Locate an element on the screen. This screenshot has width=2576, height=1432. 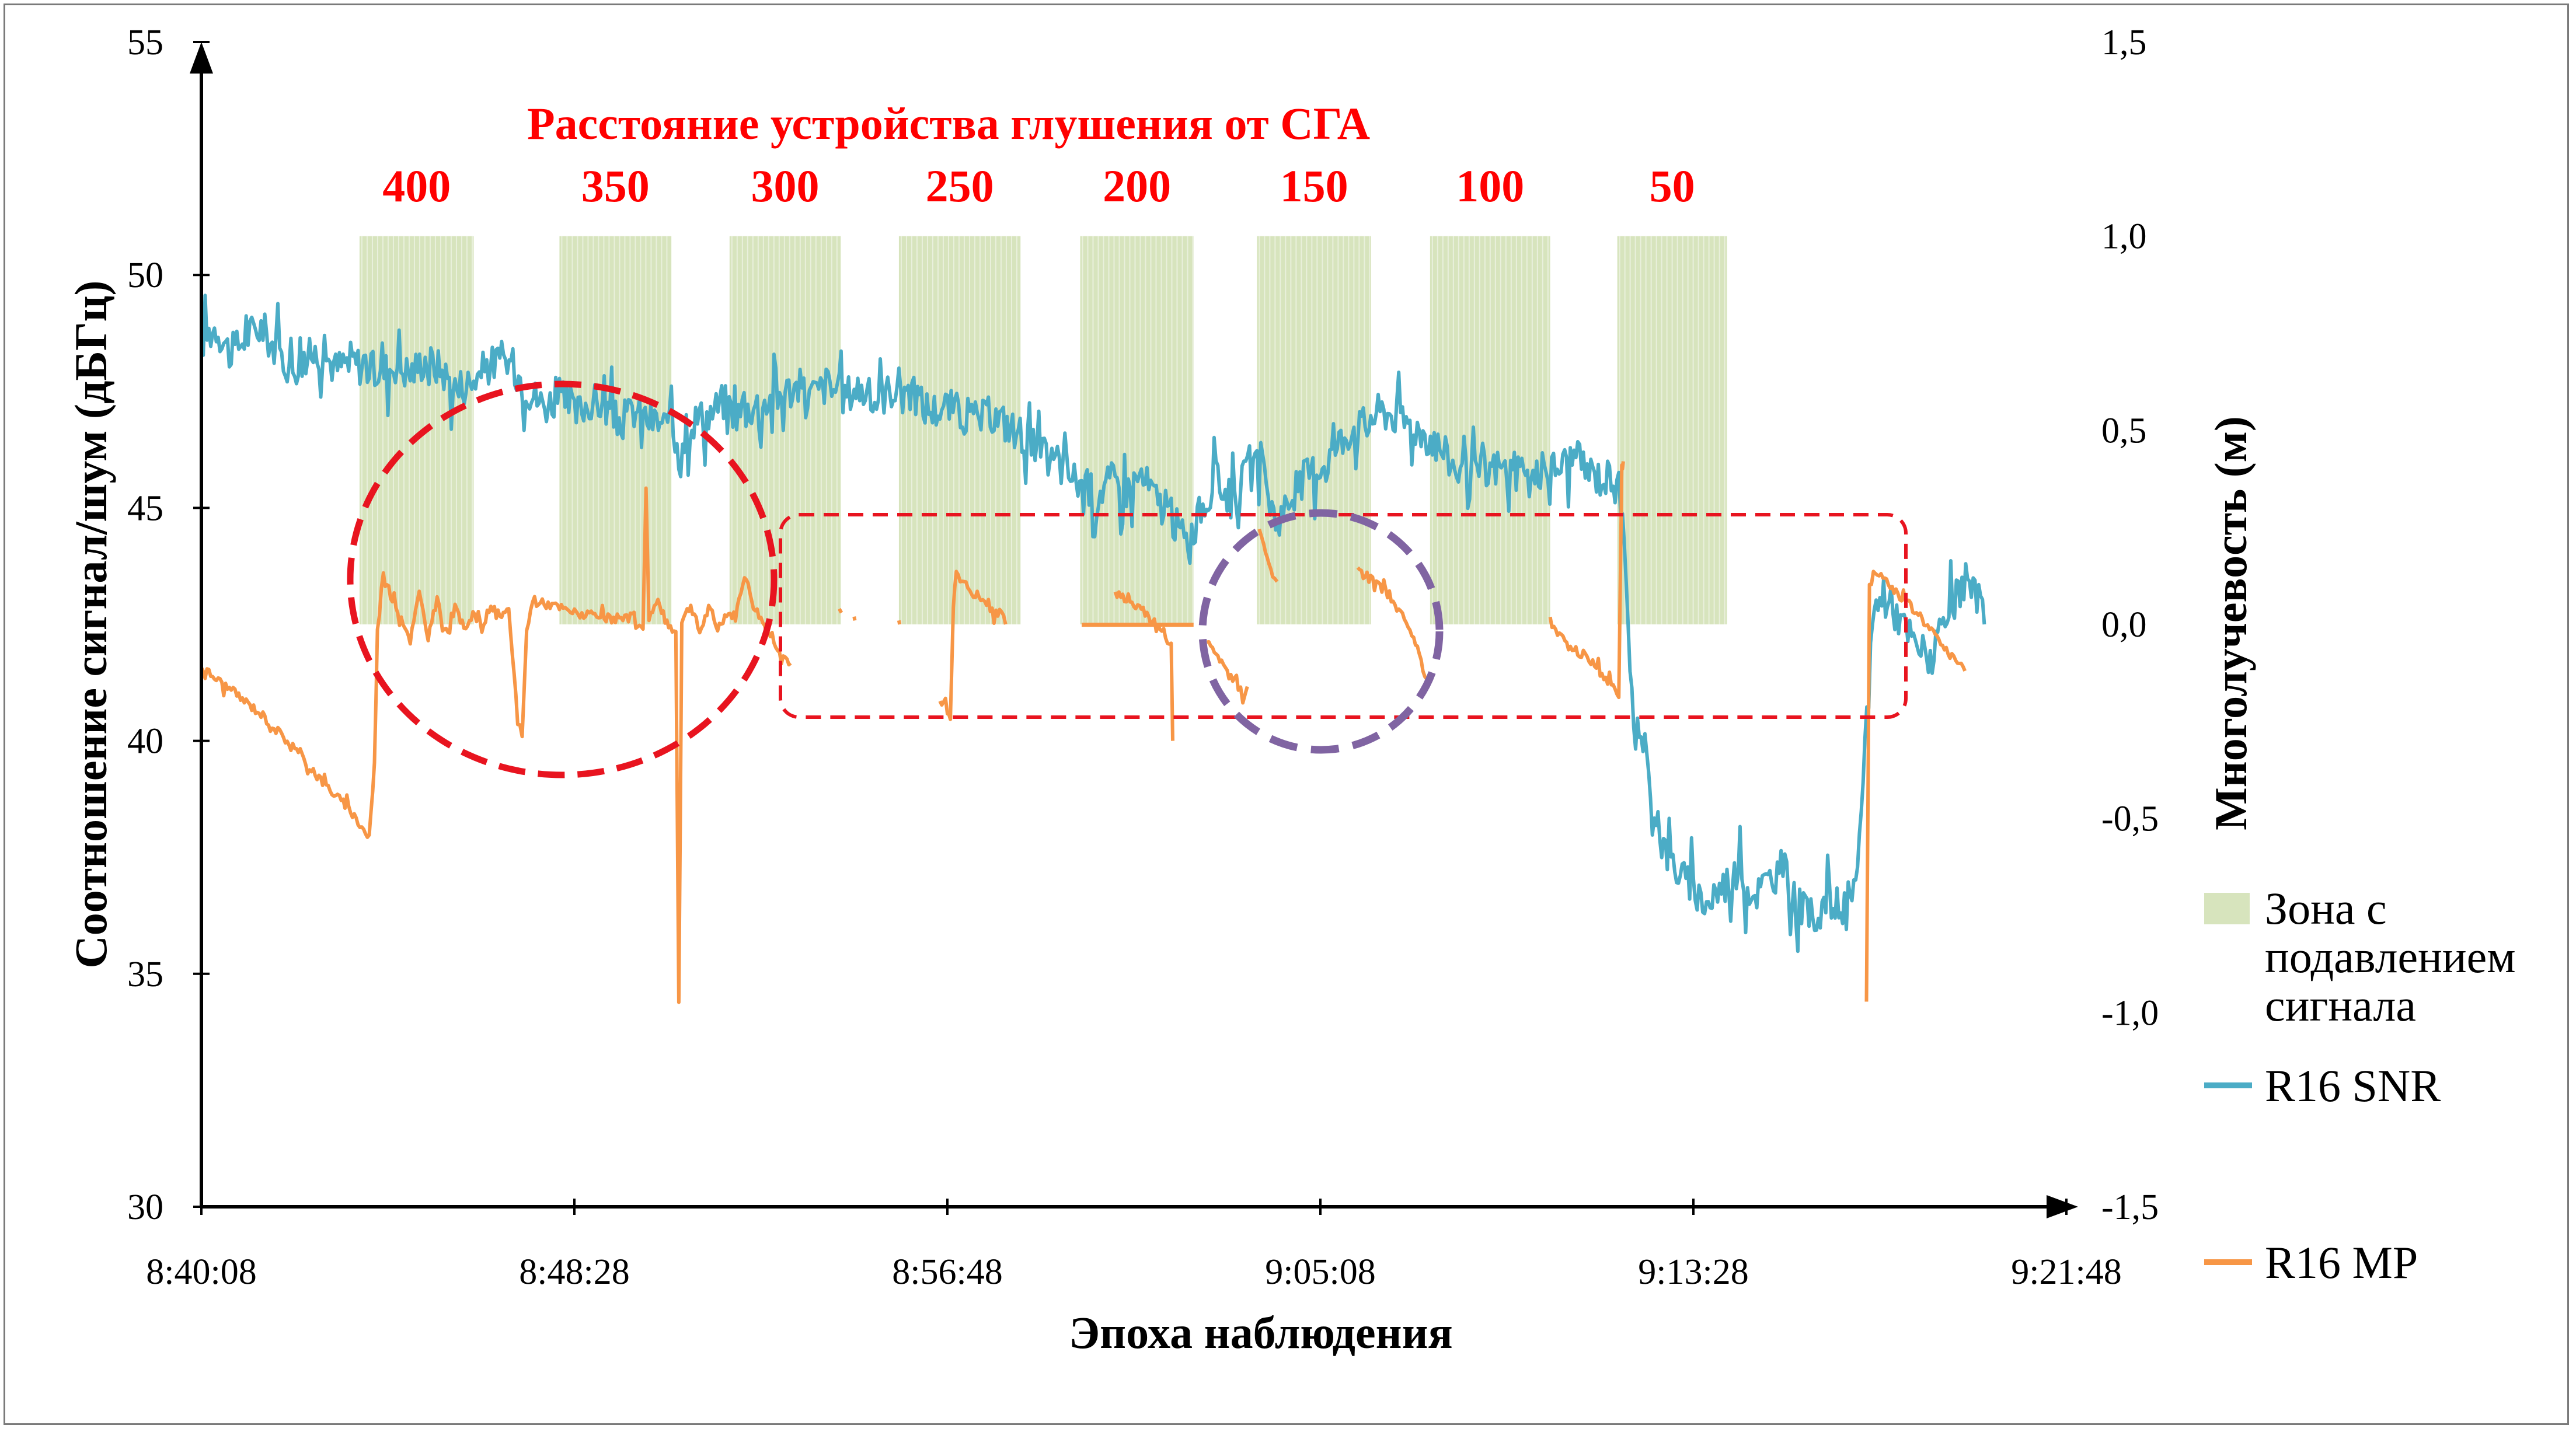
zone-label-2: 350 is located at coordinates (615, 185).